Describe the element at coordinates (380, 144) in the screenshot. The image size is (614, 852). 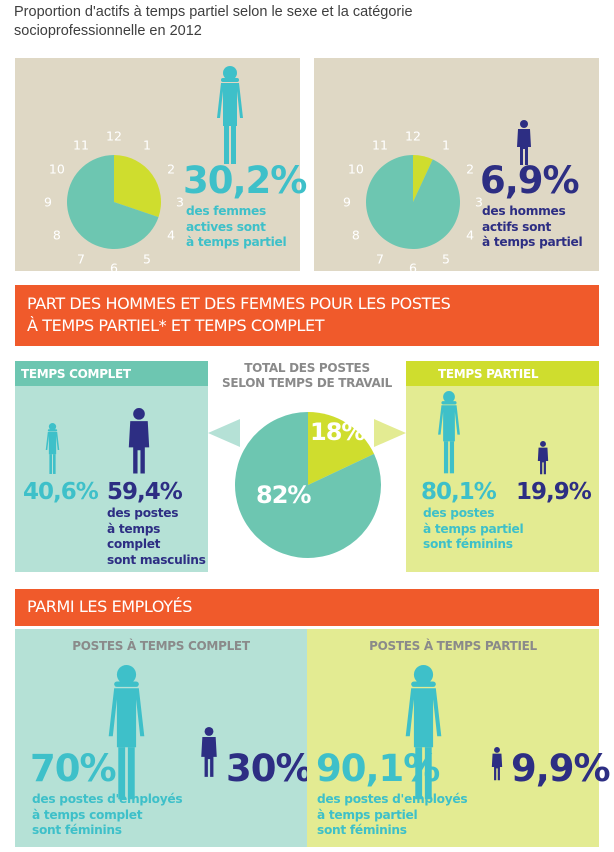
I see `clock-number-11: 11` at that location.